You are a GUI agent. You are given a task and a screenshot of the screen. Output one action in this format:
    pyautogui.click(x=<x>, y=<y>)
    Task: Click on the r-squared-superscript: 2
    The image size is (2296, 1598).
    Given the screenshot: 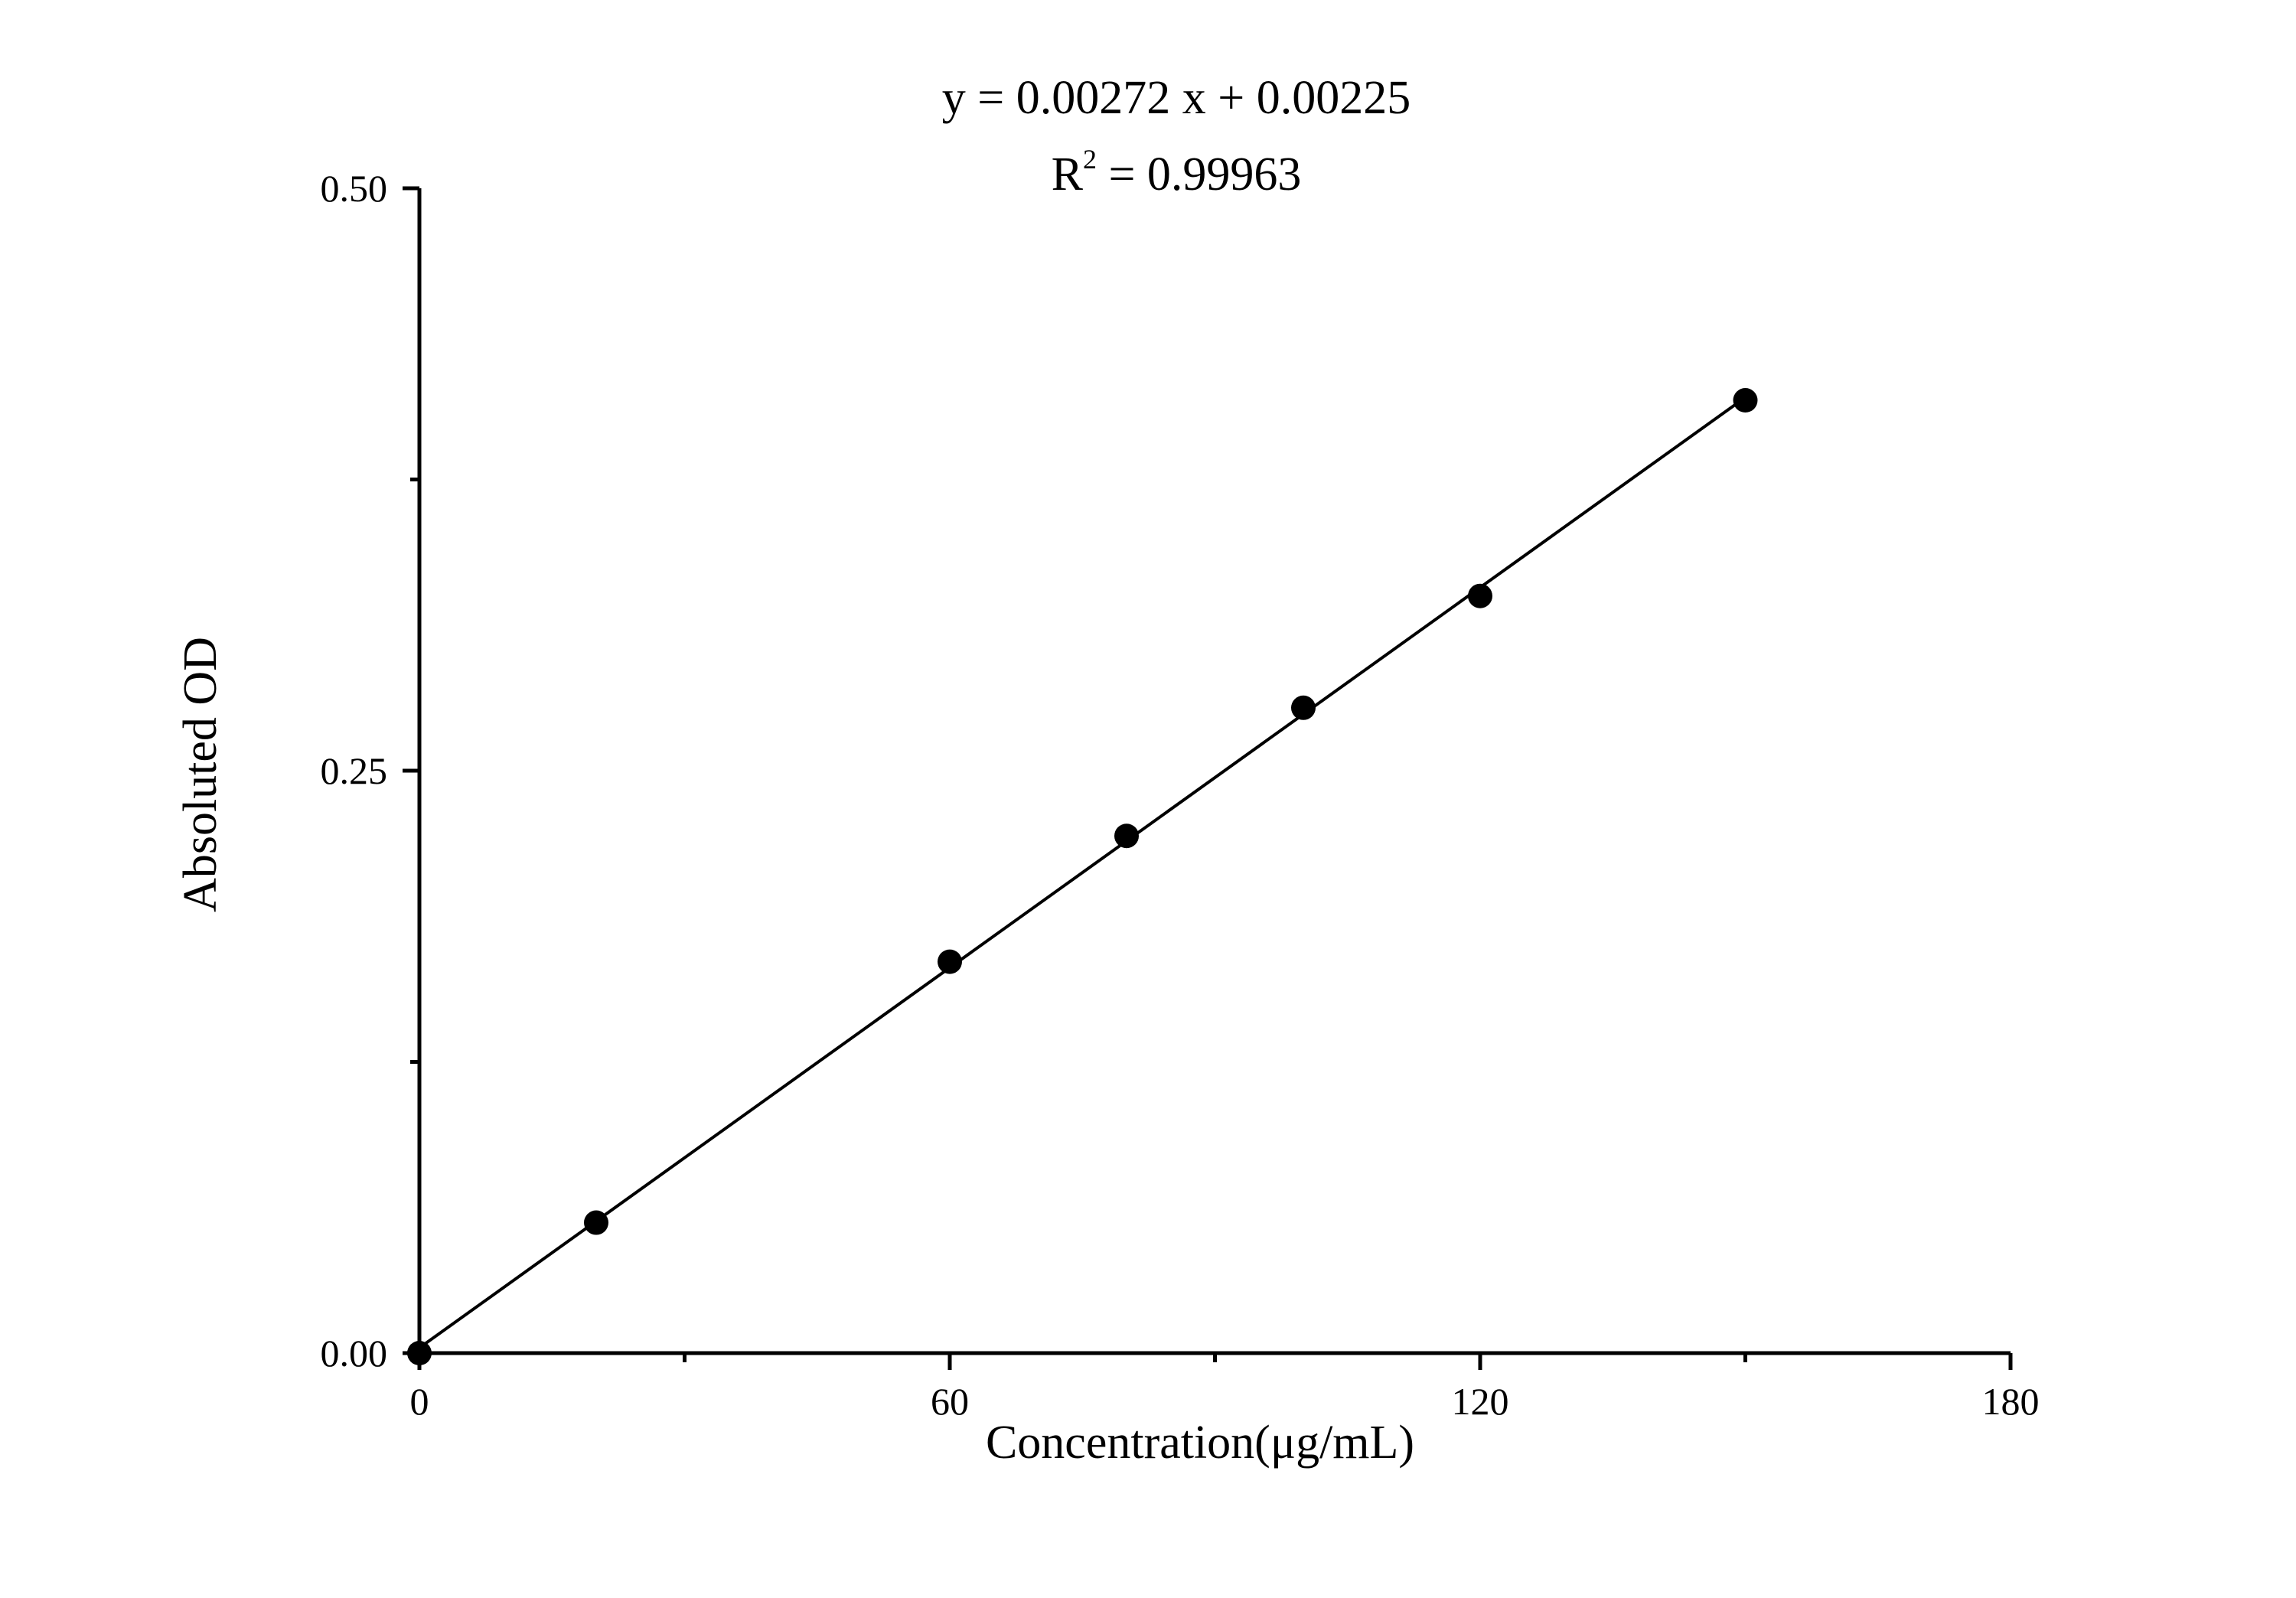 What is the action you would take?
    pyautogui.click(x=1090, y=159)
    